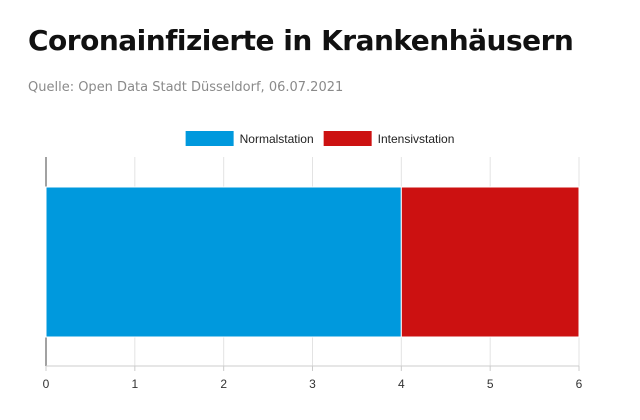  I want to click on legend-swatch-normalstation, so click(209, 138).